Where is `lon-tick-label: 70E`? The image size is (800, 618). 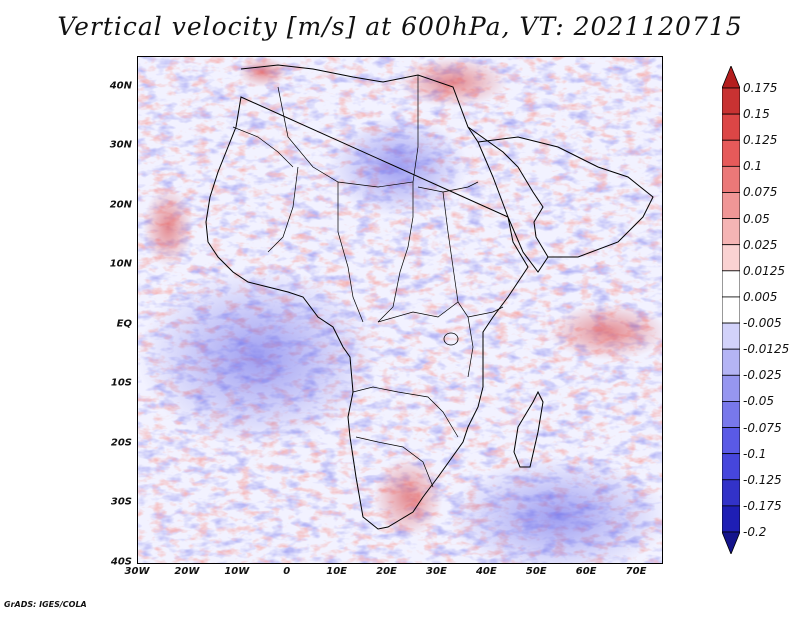
lon-tick-label: 70E is located at coordinates (636, 571).